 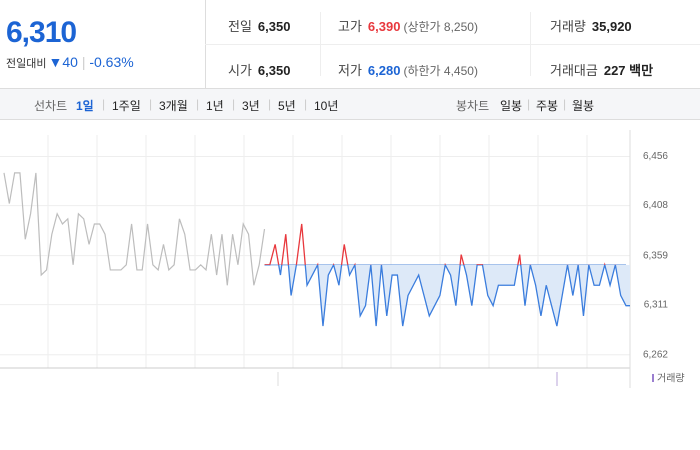 What do you see at coordinates (350, 104) in the screenshot?
I see `tab-bar: 선차트 1일 | 1주일 | 3개월 | 1년 | 3년 | 5년 | 10년 봉차트 일봉 | 주봉 | 월봉` at bounding box center [350, 104].